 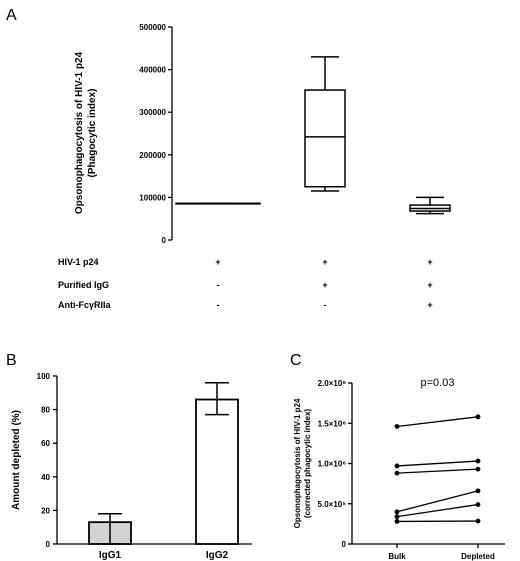 What do you see at coordinates (92, 133) in the screenshot?
I see `y-axis-title-line: (Phagocytic index)` at bounding box center [92, 133].